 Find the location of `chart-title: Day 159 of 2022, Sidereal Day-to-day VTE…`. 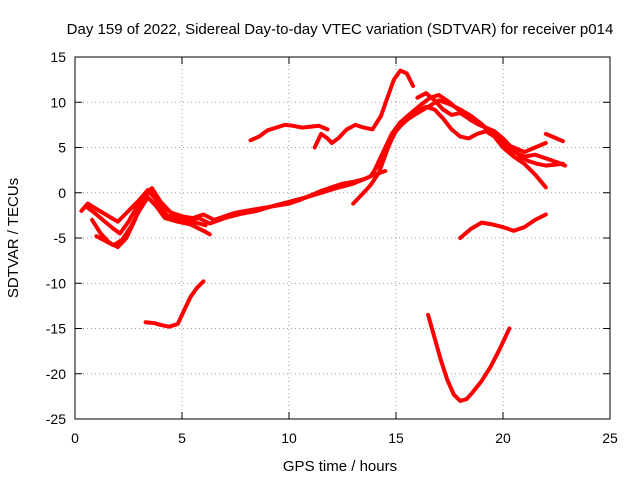

chart-title: Day 159 of 2022, Sidereal Day-to-day VTE… is located at coordinates (340, 29).